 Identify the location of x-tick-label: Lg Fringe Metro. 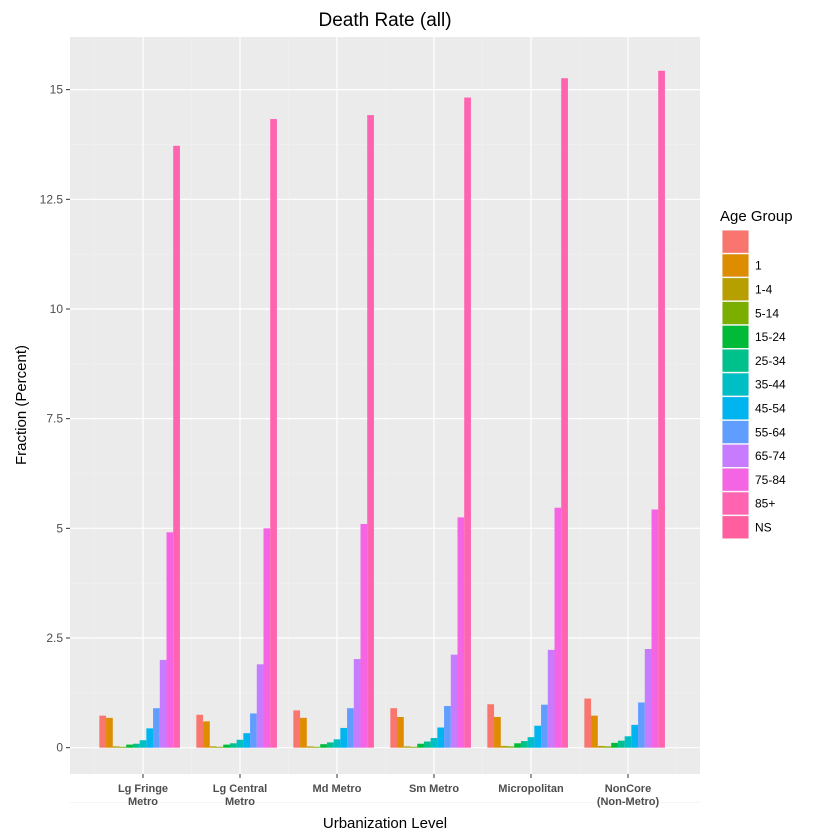
(143, 795).